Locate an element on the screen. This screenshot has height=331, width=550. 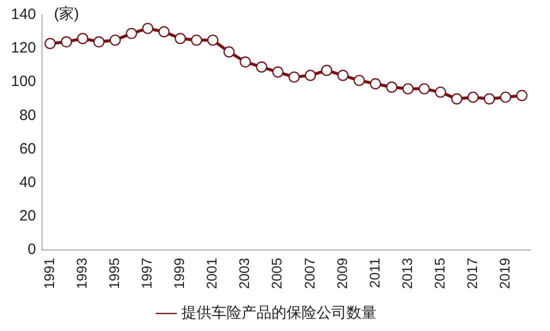
x-tick-label: 1999 is located at coordinates (179, 274).